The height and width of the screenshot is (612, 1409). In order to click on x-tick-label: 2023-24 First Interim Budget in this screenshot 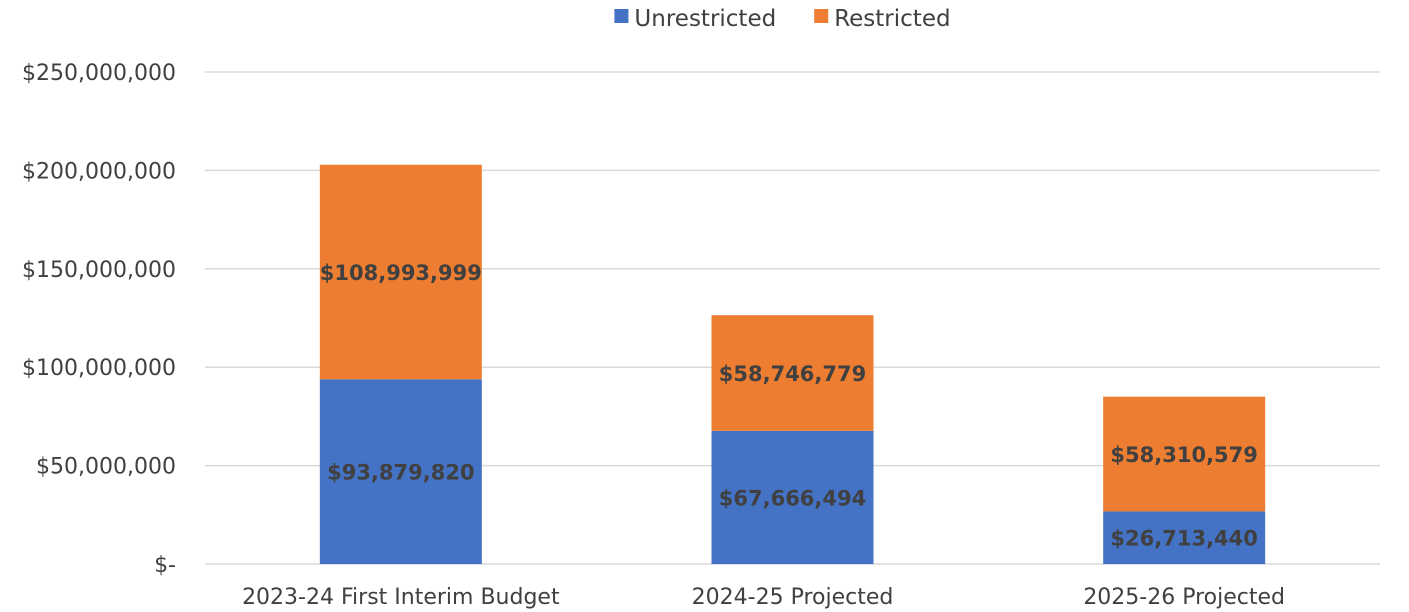, I will do `click(401, 597)`.